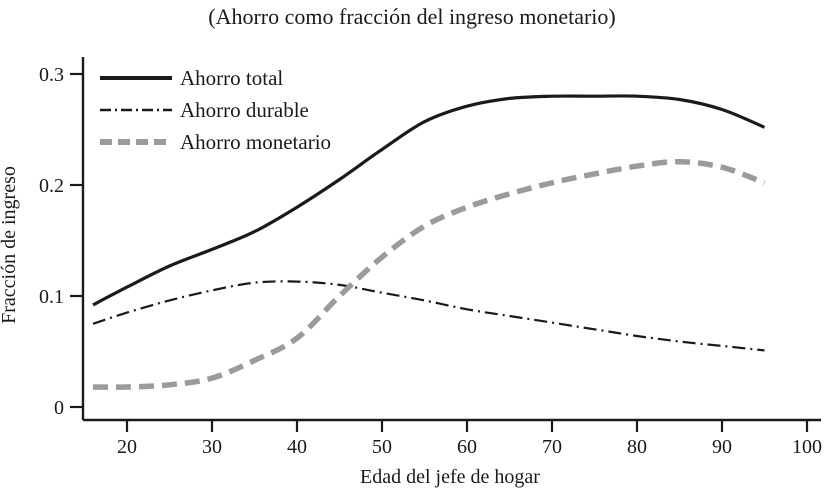 This screenshot has height=499, width=824. What do you see at coordinates (59, 408) in the screenshot?
I see `y-tick-label: 0` at bounding box center [59, 408].